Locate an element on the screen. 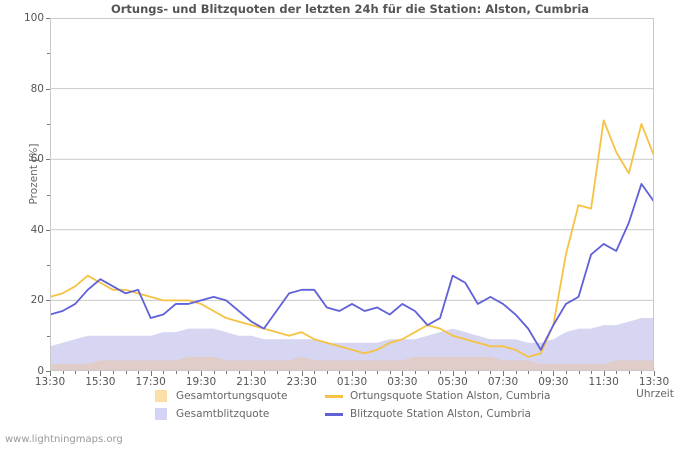 The image size is (700, 450). y-tick-label: 0 is located at coordinates (40, 371).